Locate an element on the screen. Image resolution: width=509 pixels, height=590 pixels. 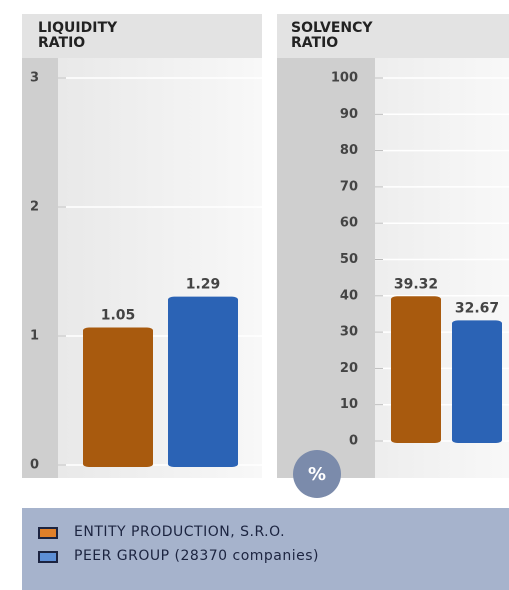
y-tick-label: 20 is located at coordinates (349, 368).